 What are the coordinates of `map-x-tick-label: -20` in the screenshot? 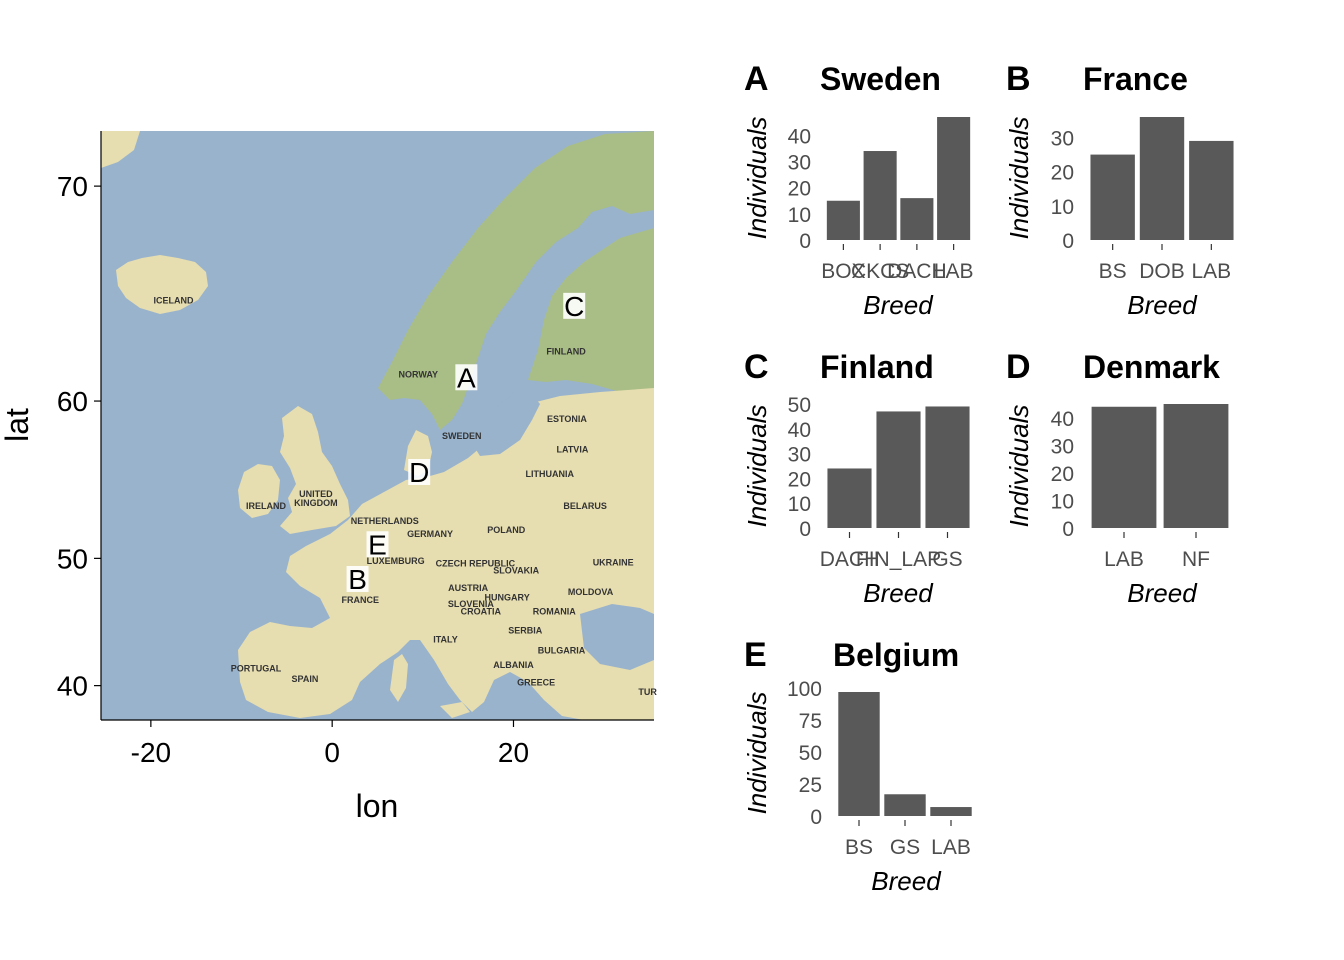 It's located at (151, 752).